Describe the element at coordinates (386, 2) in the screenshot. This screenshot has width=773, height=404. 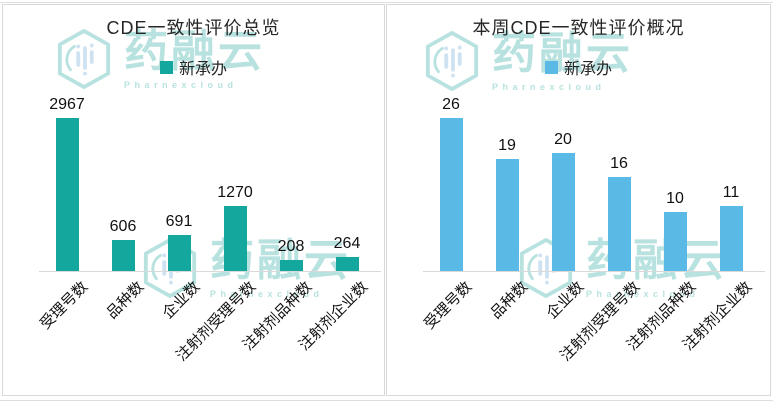
I see `sheet-gridline-top` at that location.